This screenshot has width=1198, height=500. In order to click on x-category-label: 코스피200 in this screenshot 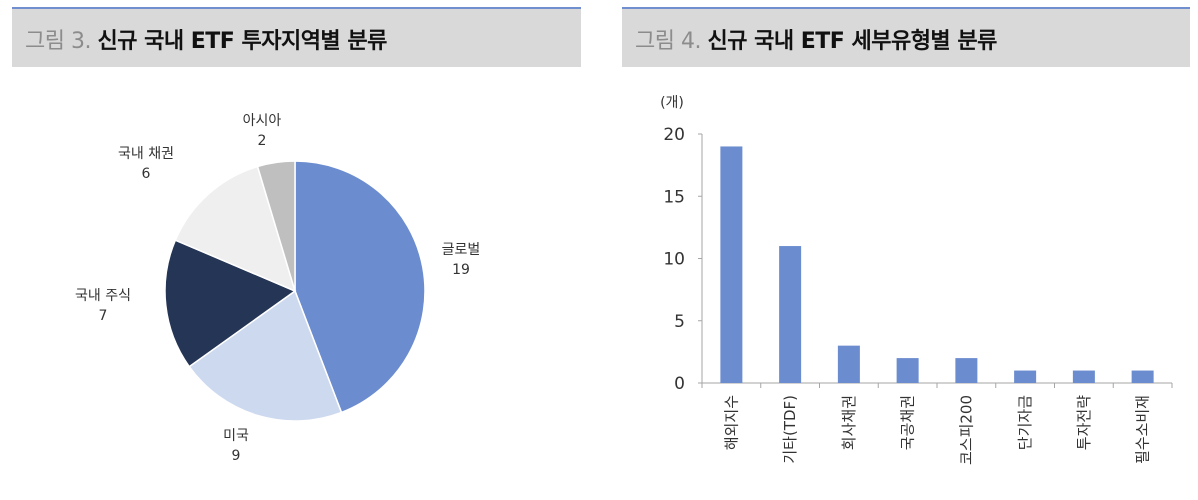, I will do `click(966, 430)`.